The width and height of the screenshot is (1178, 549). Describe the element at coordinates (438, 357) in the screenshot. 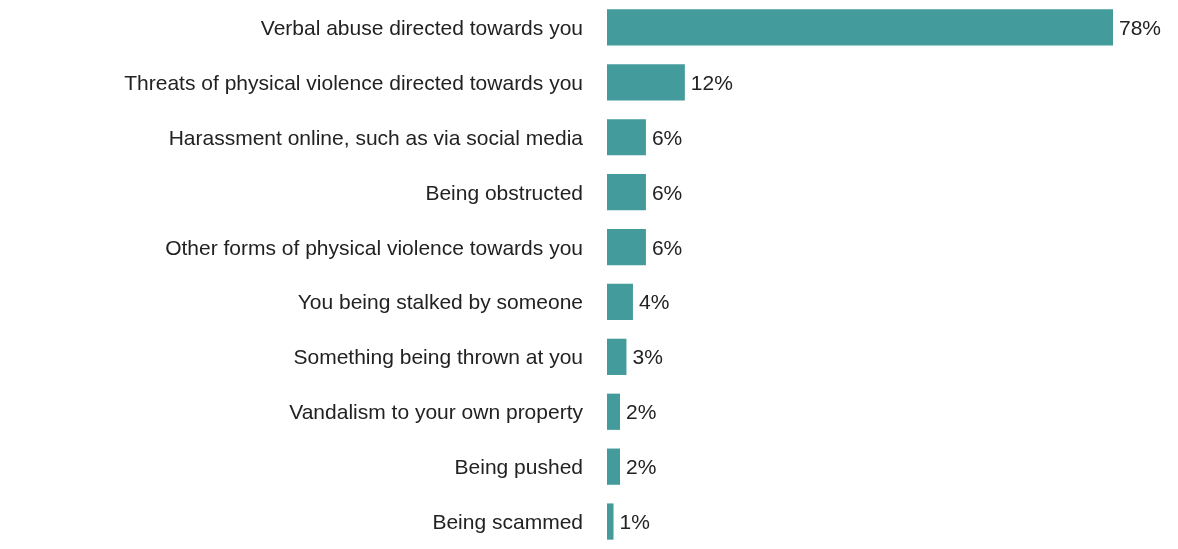

I see `y-tick-label: Something being thrown at you` at that location.